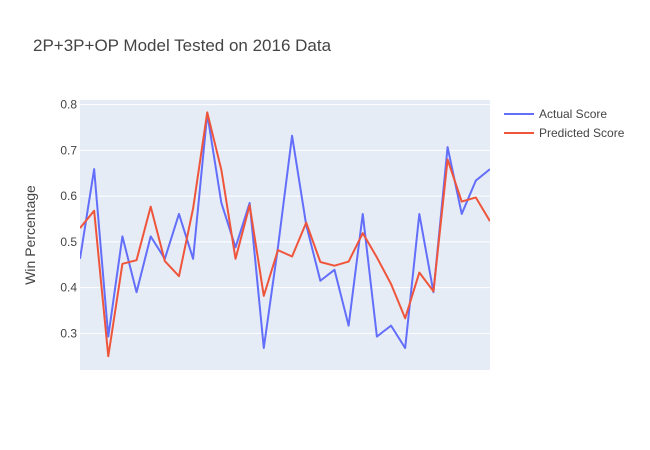 This screenshot has height=450, width=650. Describe the element at coordinates (68, 219) in the screenshot. I see `y-axis-ticks: 0.3 0.4 0.5 0.6 0.7 0.8` at that location.